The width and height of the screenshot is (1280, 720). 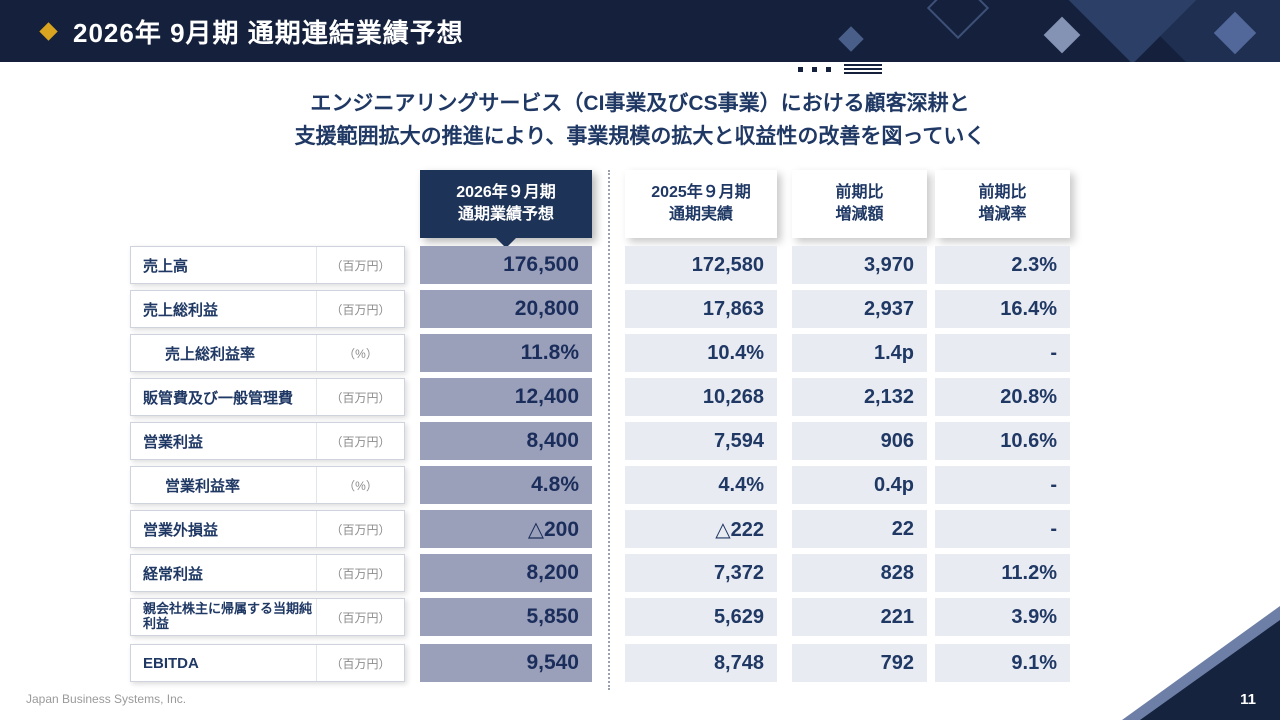 I want to click on cell-diff: 1.4p, so click(x=859, y=353).